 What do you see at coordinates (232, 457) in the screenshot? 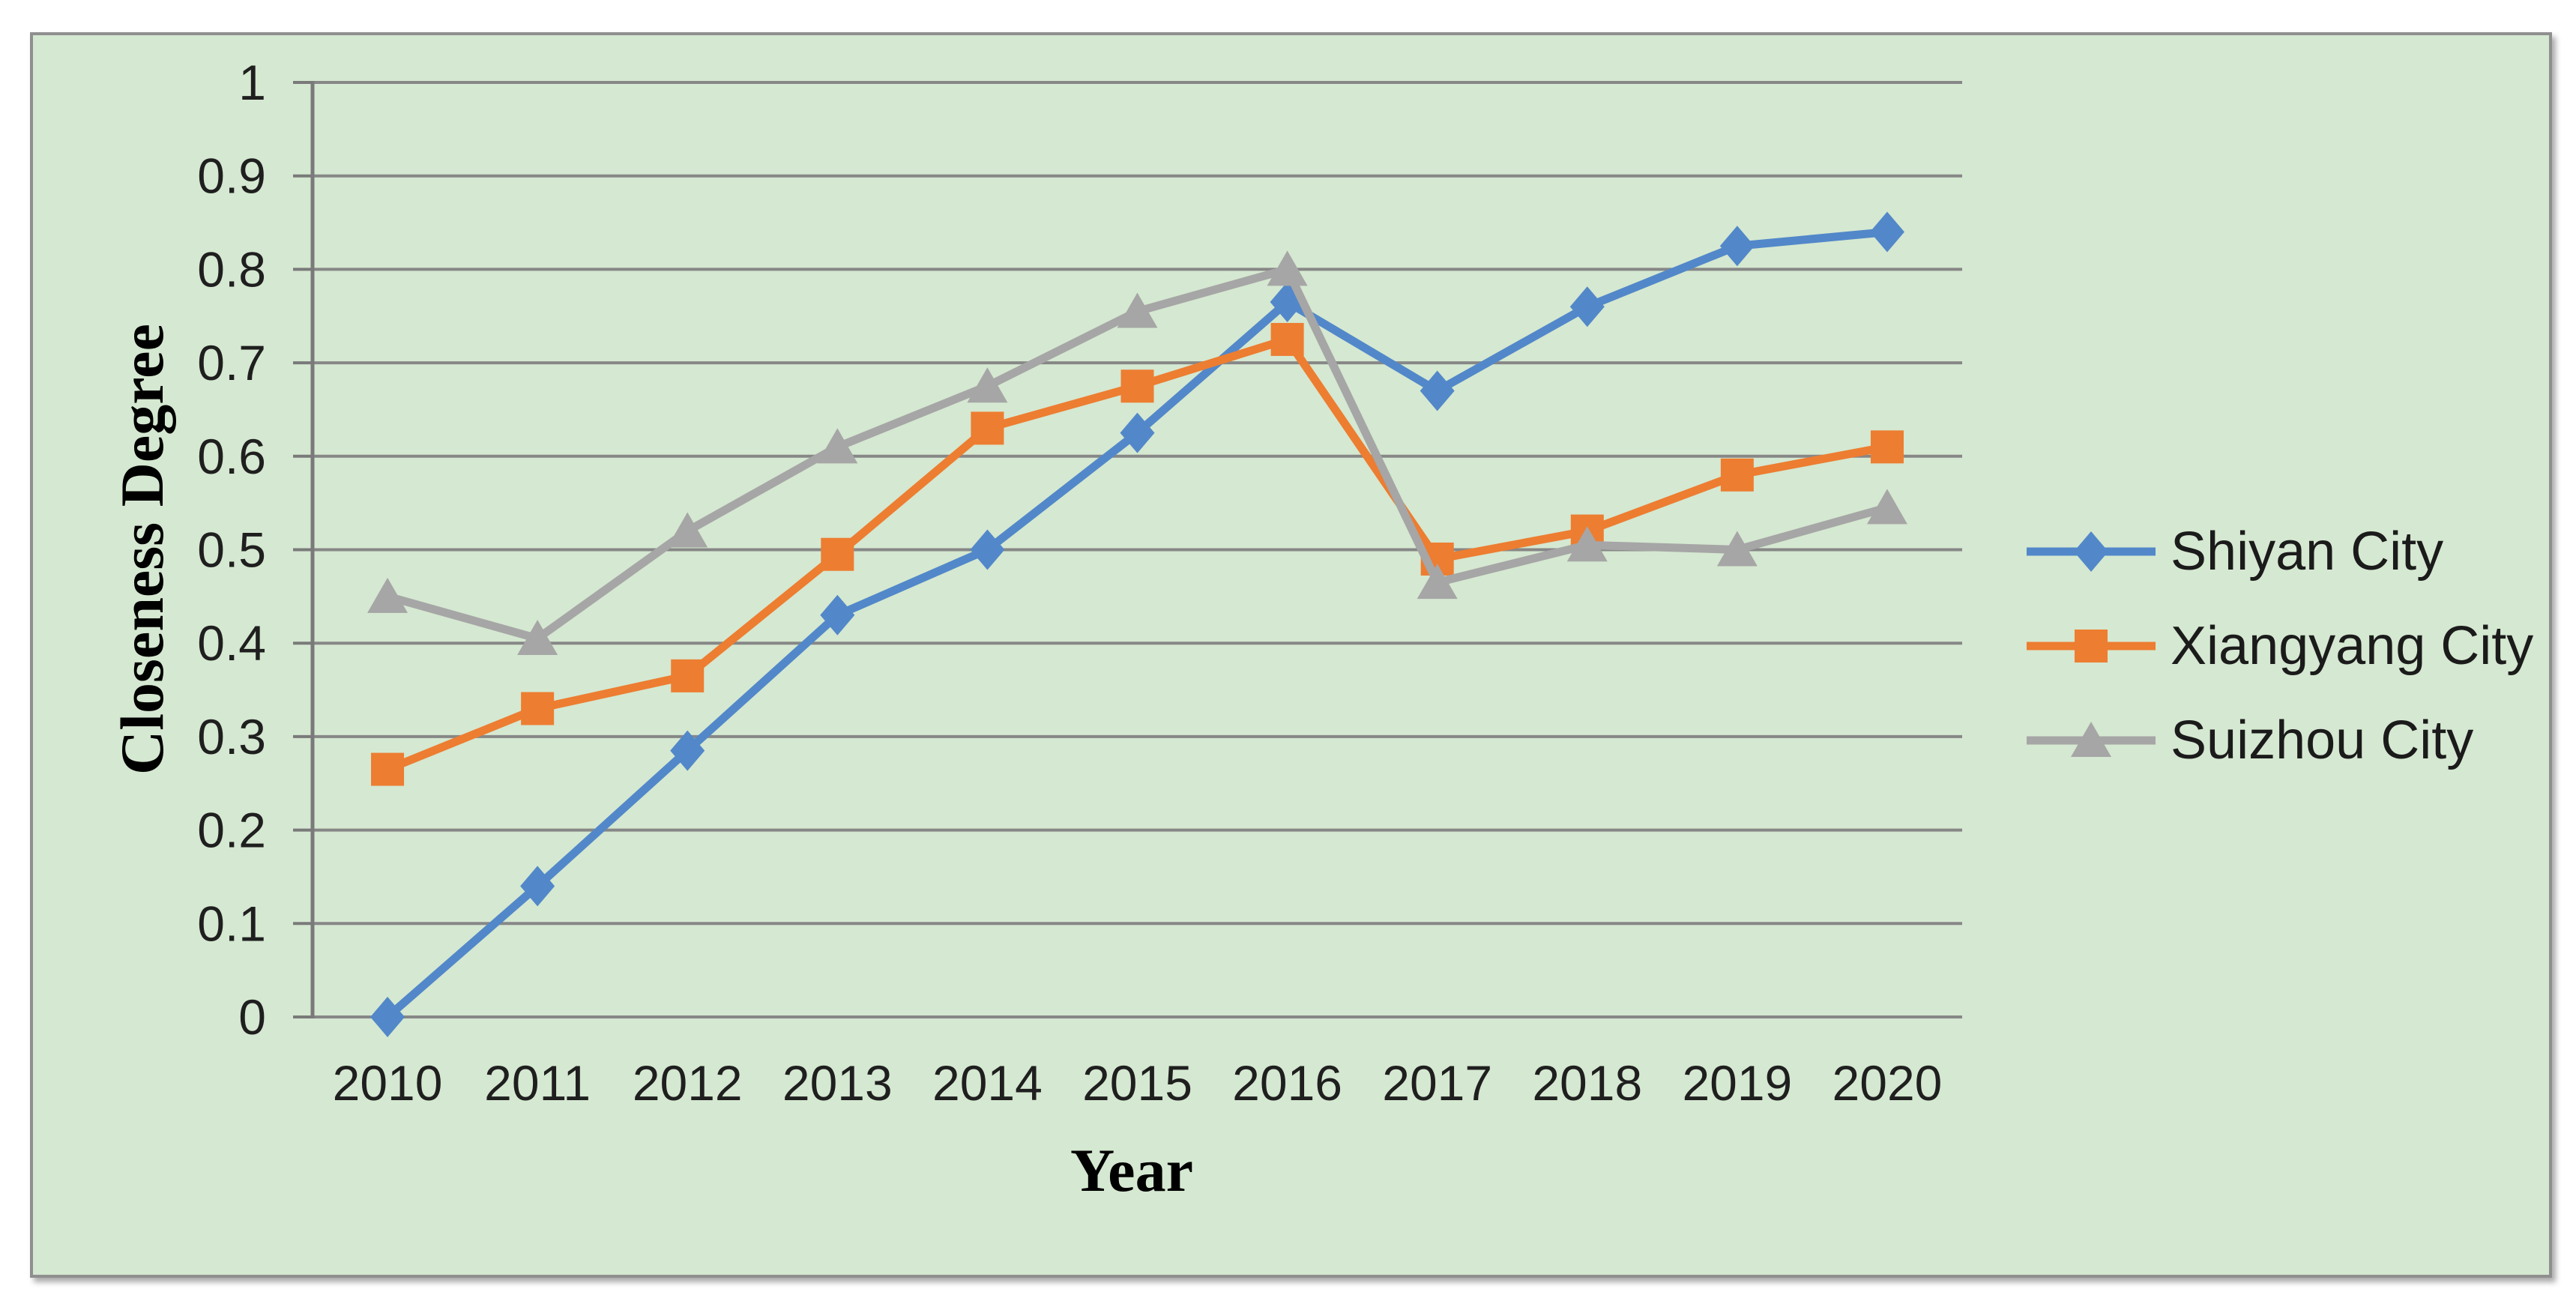
I see `y-tick-label: 0.6` at bounding box center [232, 457].